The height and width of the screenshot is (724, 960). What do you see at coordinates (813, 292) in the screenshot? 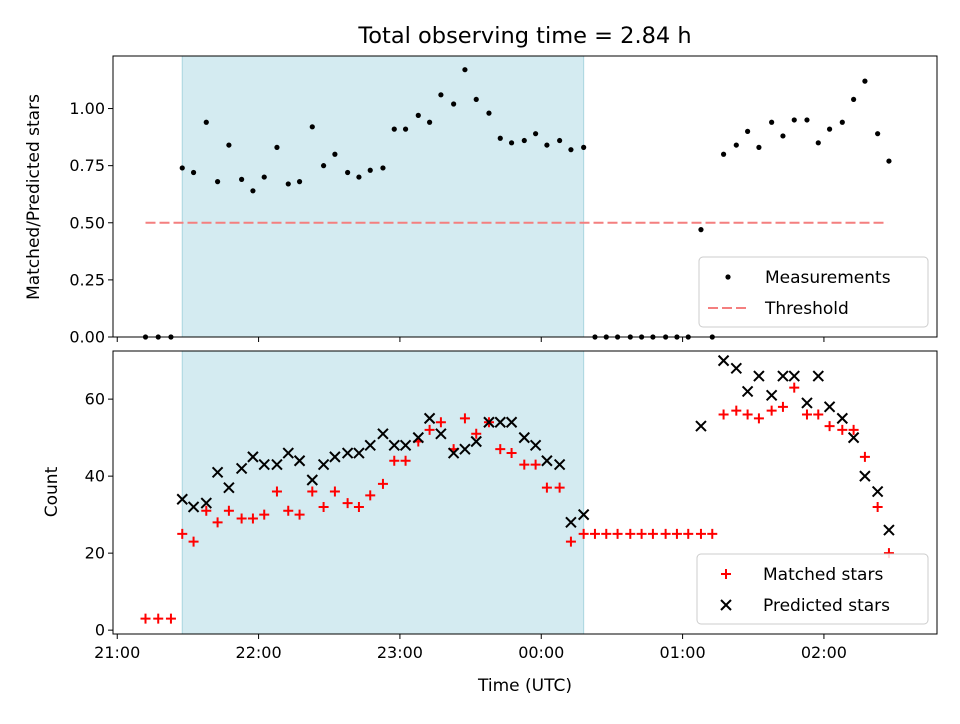
I see `legend: Measurements Threshold` at bounding box center [813, 292].